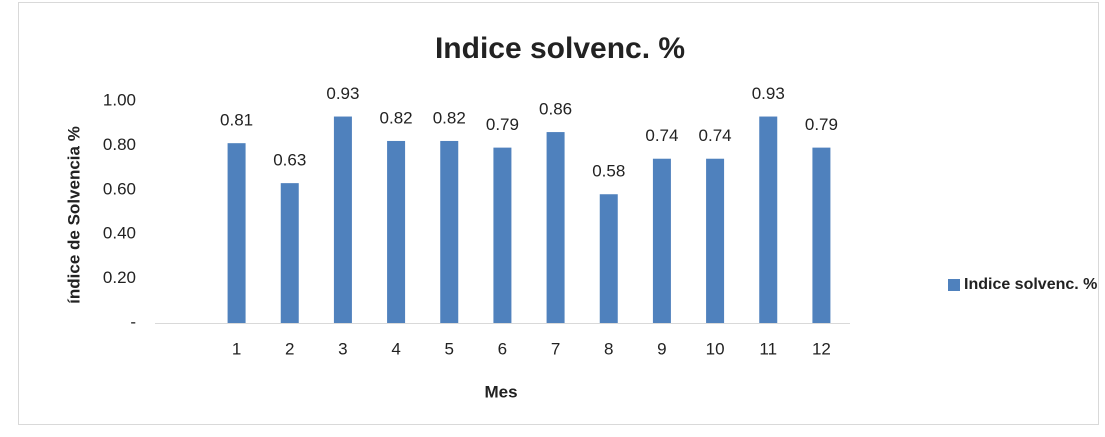 This screenshot has height=437, width=1105. I want to click on y-tick-label: -, so click(133, 321).